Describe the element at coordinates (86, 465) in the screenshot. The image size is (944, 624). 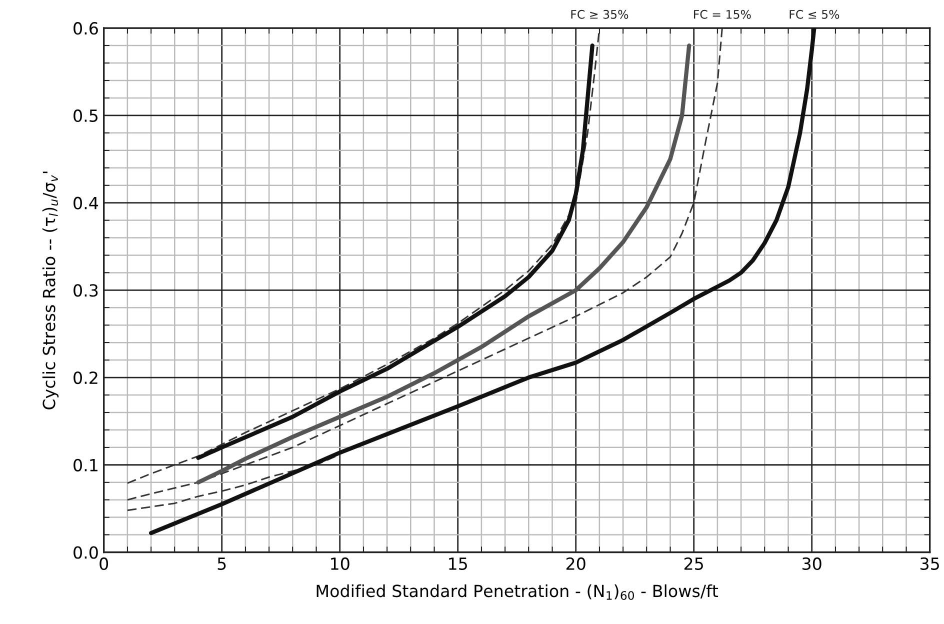
I see `y-tick-label: 0.1` at that location.